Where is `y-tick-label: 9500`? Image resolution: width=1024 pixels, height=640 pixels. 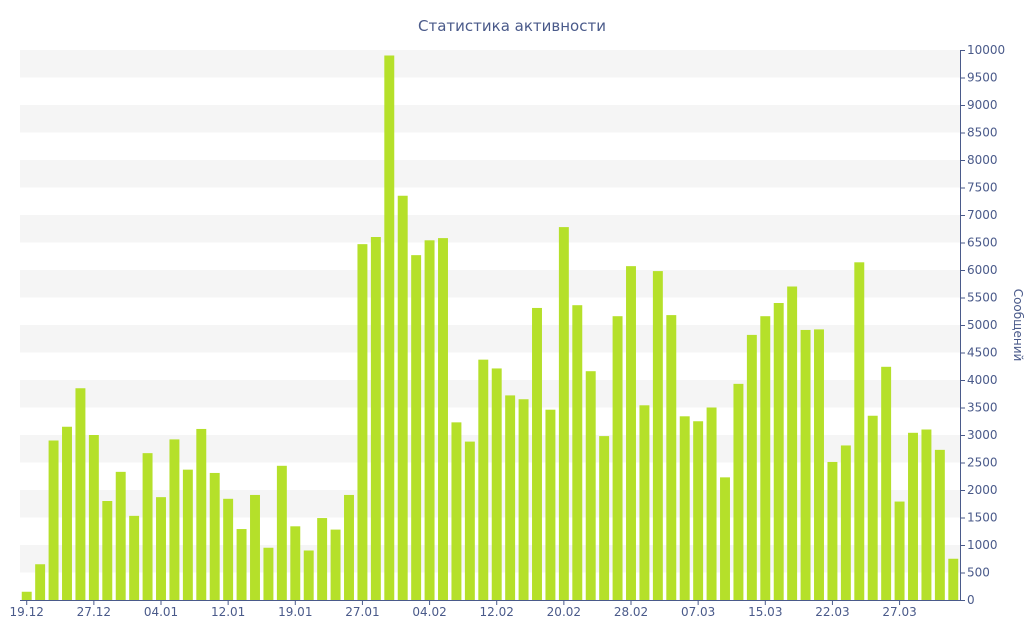 y-tick-label: 9500 is located at coordinates (982, 78).